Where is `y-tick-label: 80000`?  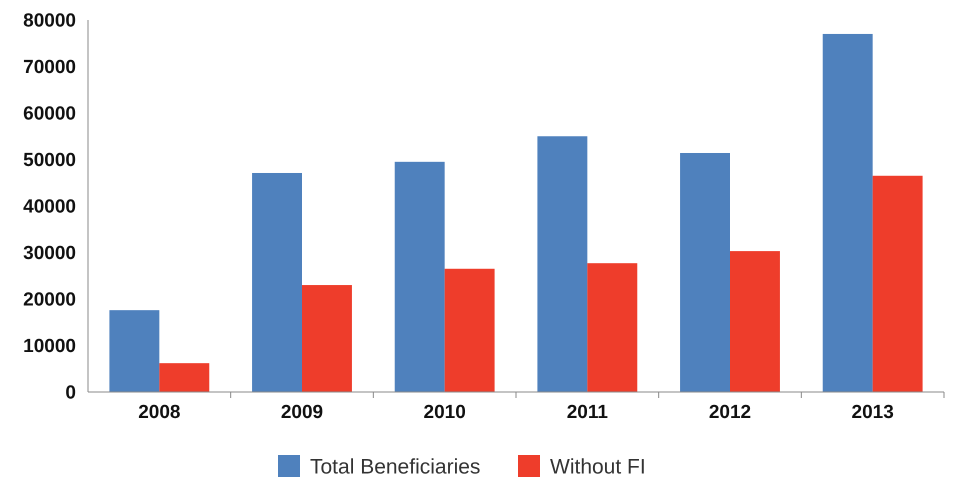
y-tick-label: 80000 is located at coordinates (49, 21).